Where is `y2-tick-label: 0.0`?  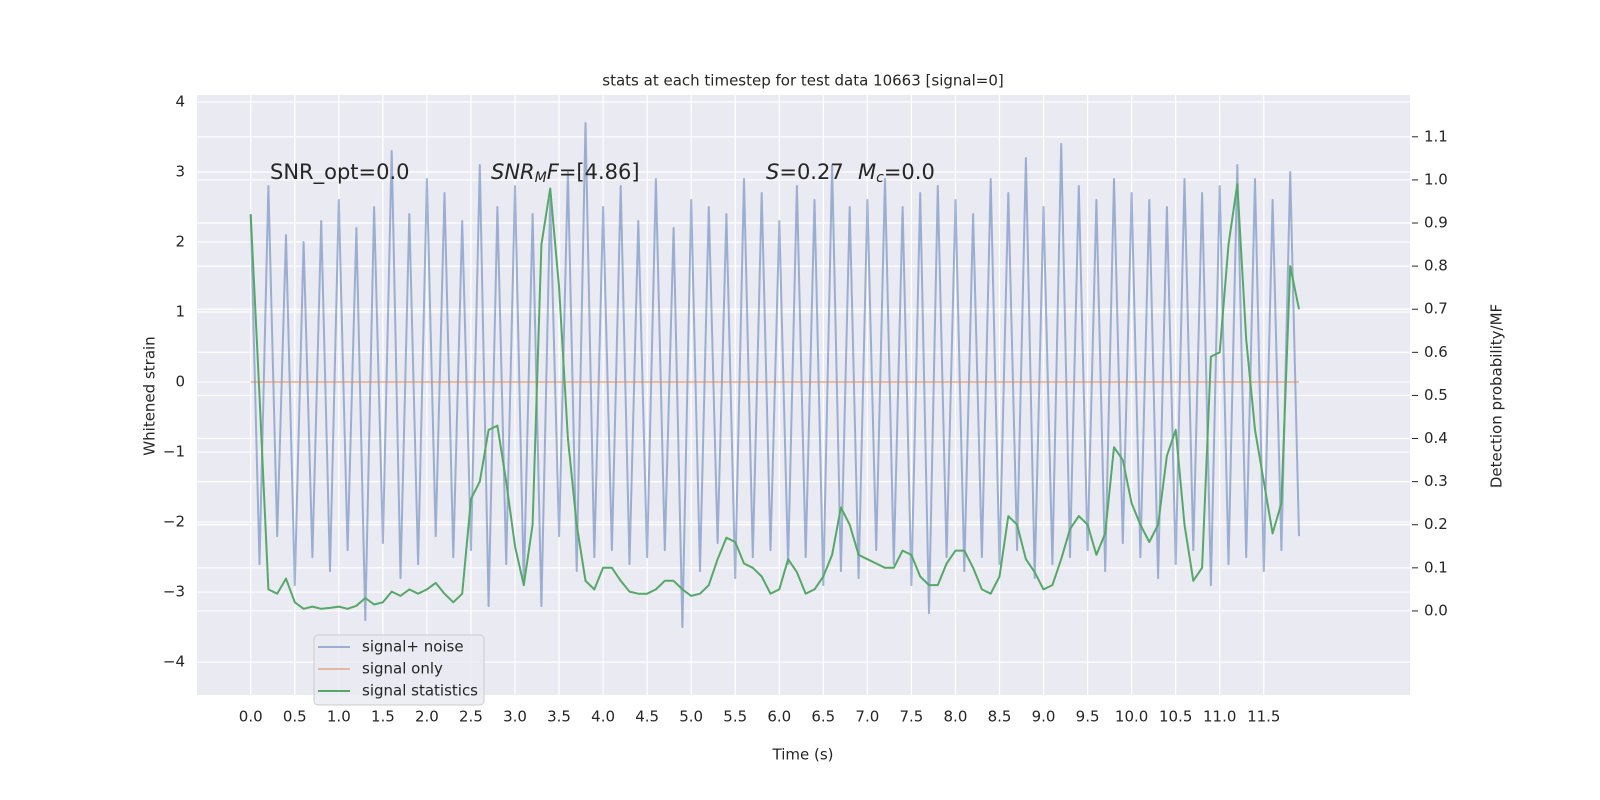
y2-tick-label: 0.0 is located at coordinates (1436, 610).